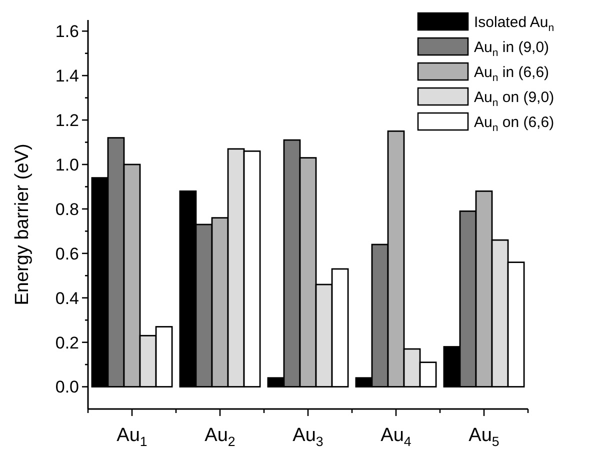 The height and width of the screenshot is (460, 593). Describe the element at coordinates (512, 49) in the screenshot. I see `legend-label: Au$_{n}$ in (9,0)` at that location.